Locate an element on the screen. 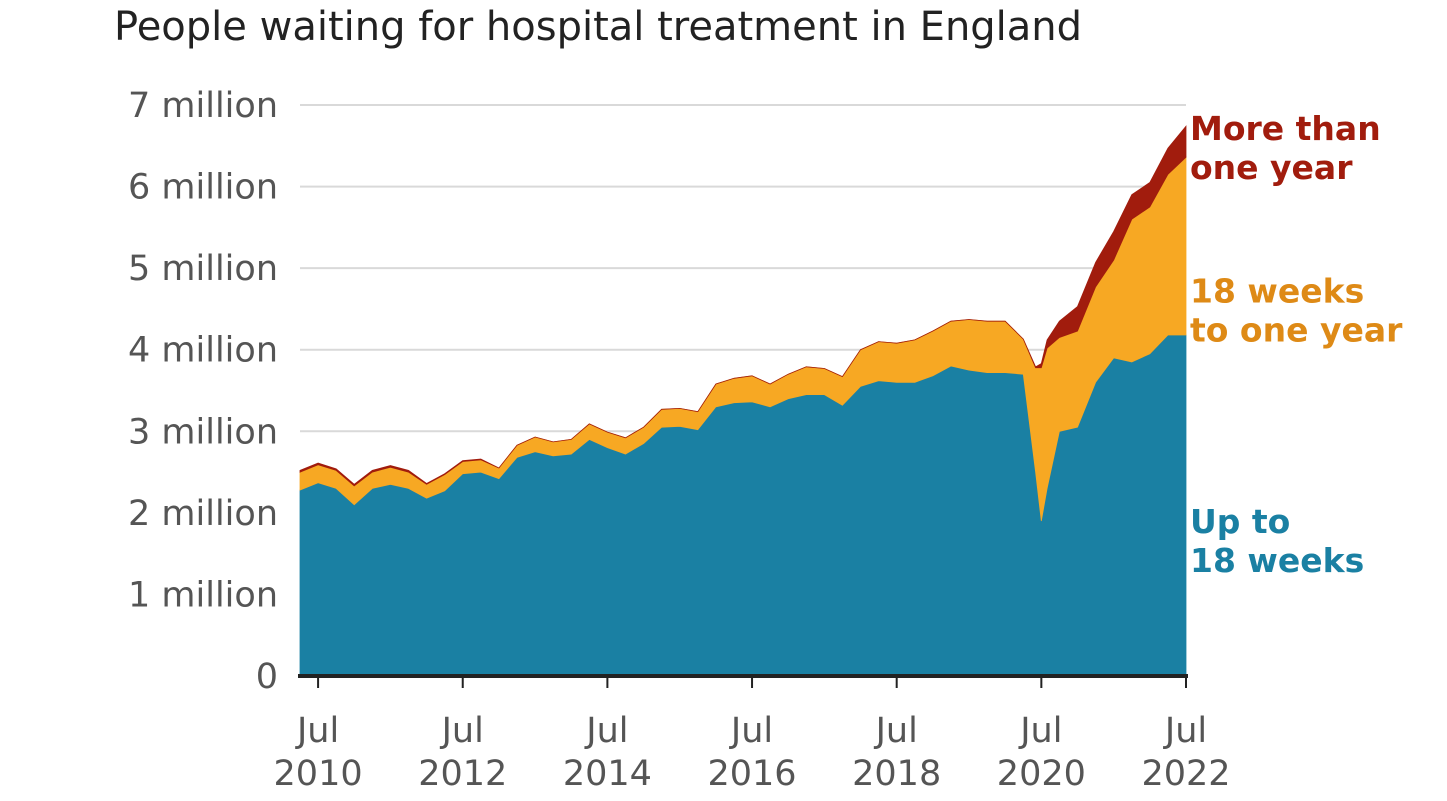 This screenshot has width=1447, height=801. y-tick-label: 7 million is located at coordinates (203, 106).